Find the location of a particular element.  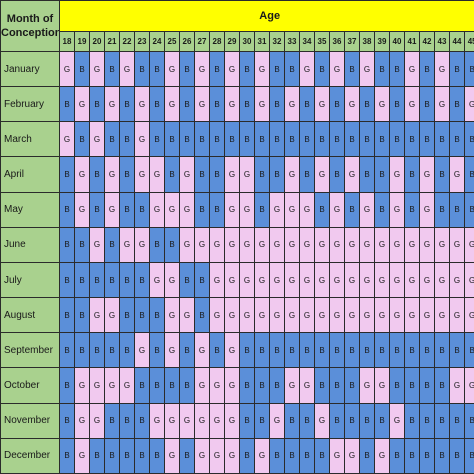

age-header-39: 39 is located at coordinates (382, 41).